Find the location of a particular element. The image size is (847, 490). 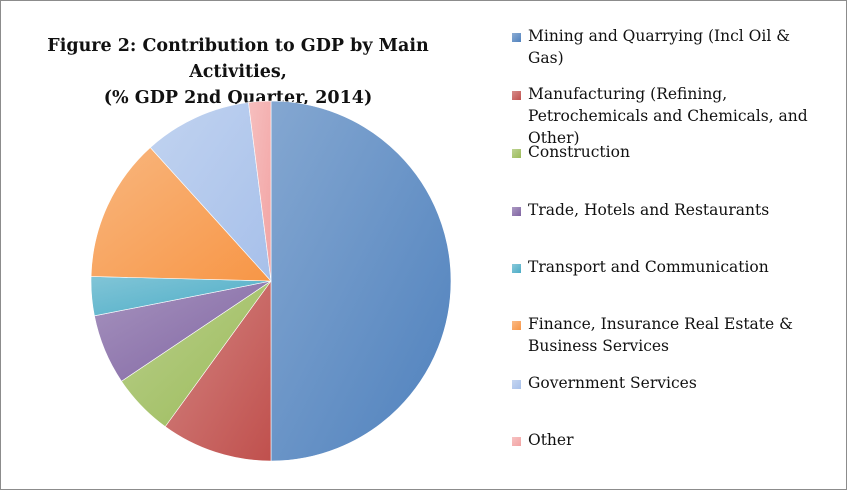

chart-title-line-2: (% GDP 2nd Quarter, 2014) is located at coordinates (238, 98).